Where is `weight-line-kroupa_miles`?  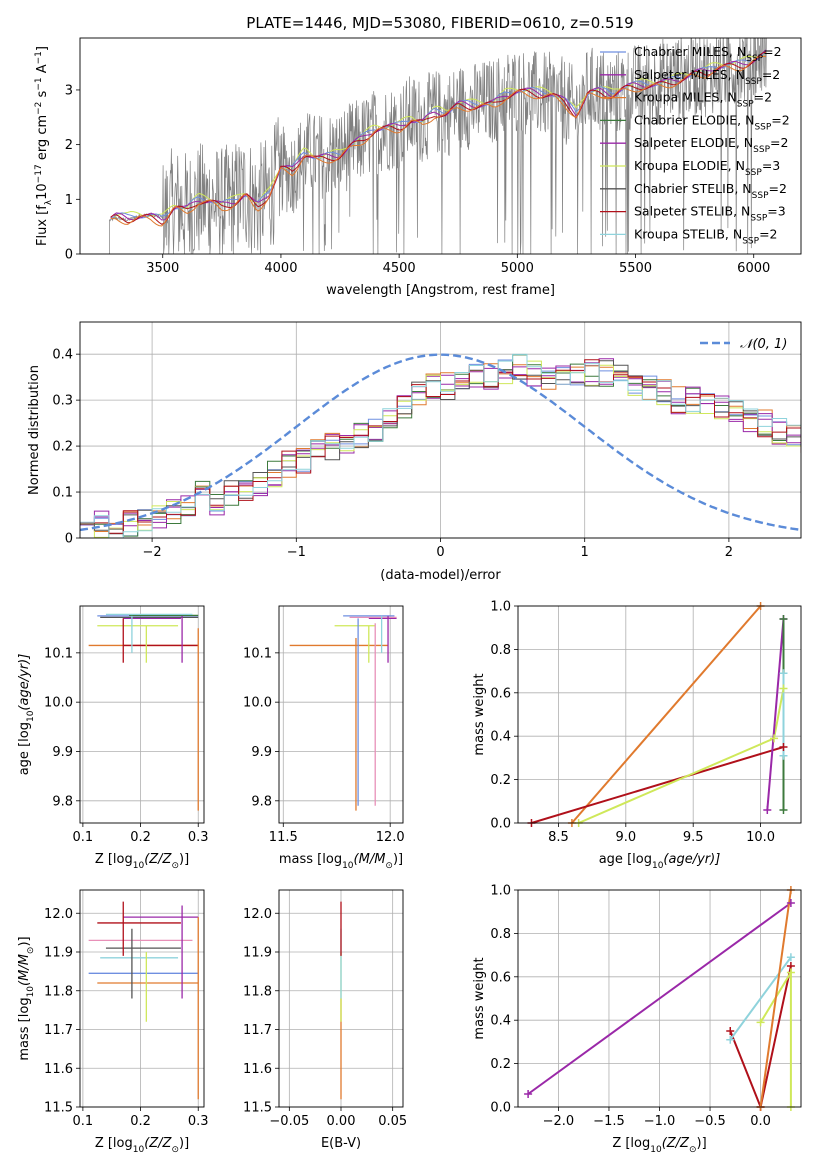
weight-line-kroupa_miles is located at coordinates (775, 998).